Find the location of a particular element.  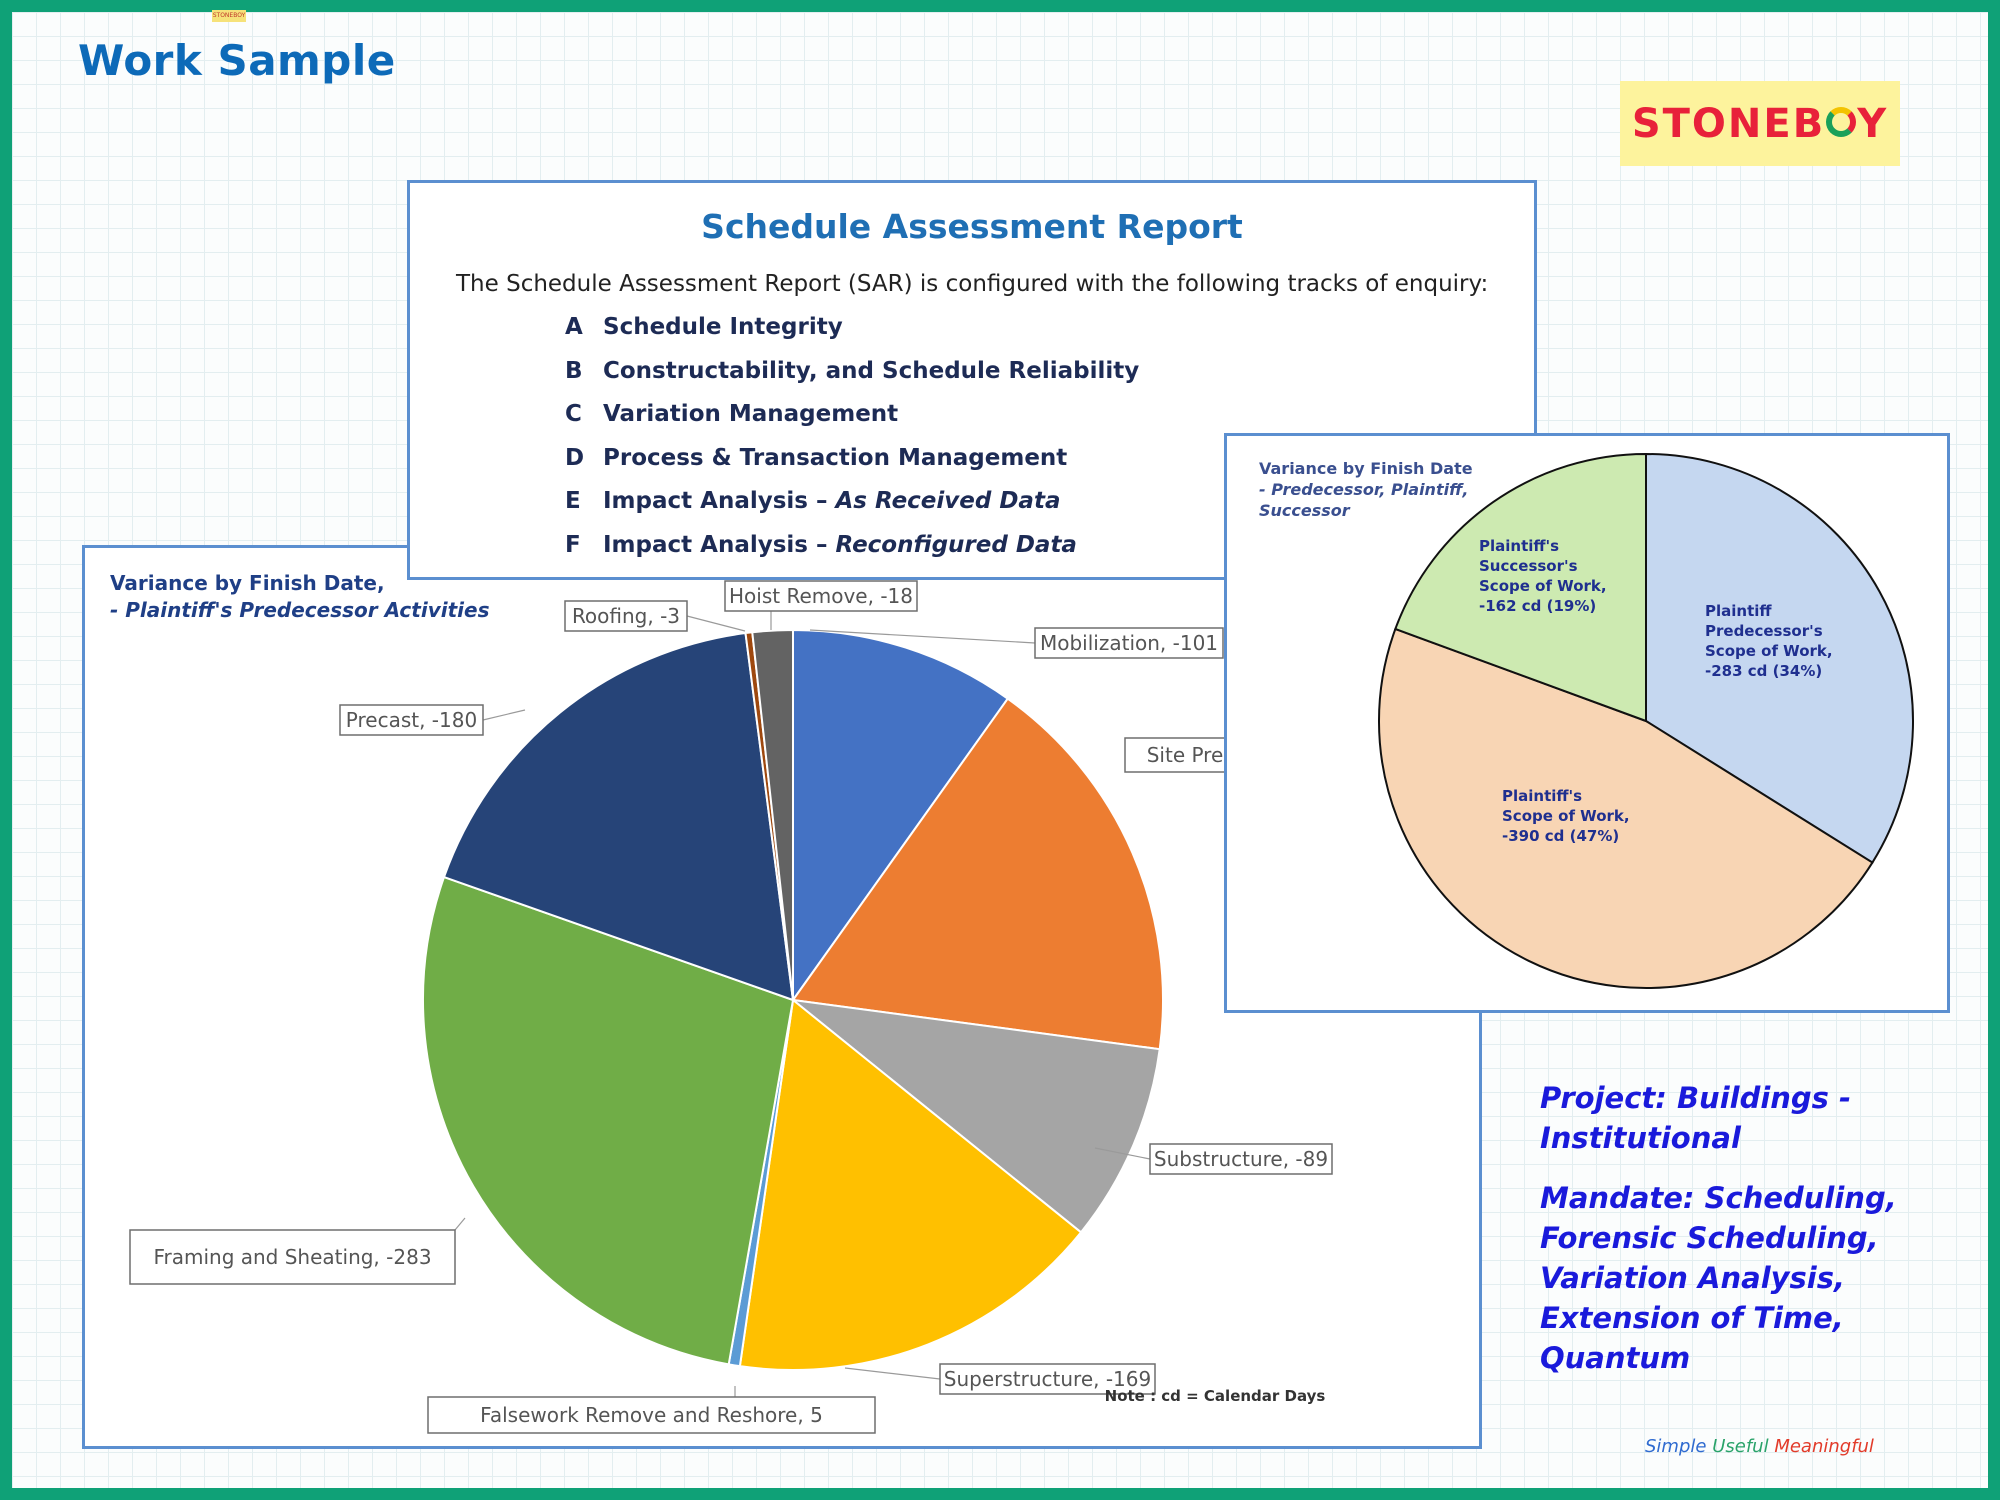

sar-title: Schedule Assessment Report is located at coordinates (972, 226).